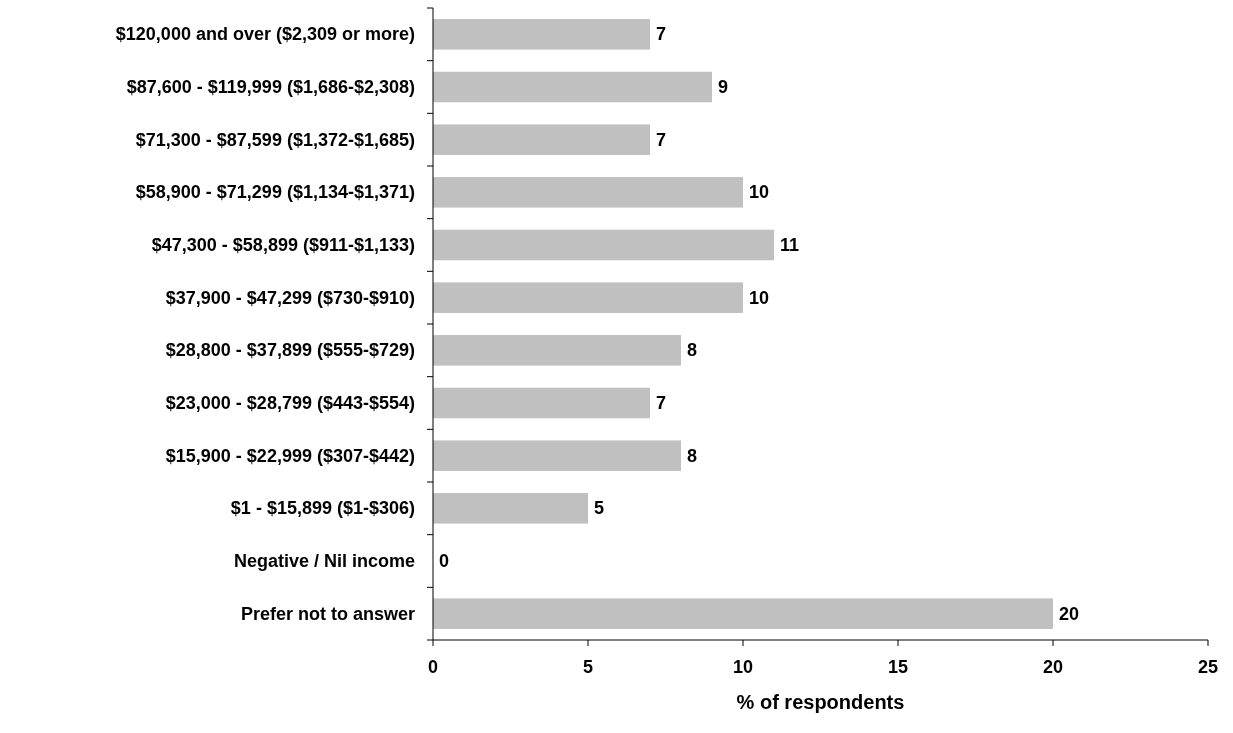  Describe the element at coordinates (275, 139) in the screenshot. I see `y-tick-label: $71,300 - $87,599 ($1,372-$1,685)` at that location.